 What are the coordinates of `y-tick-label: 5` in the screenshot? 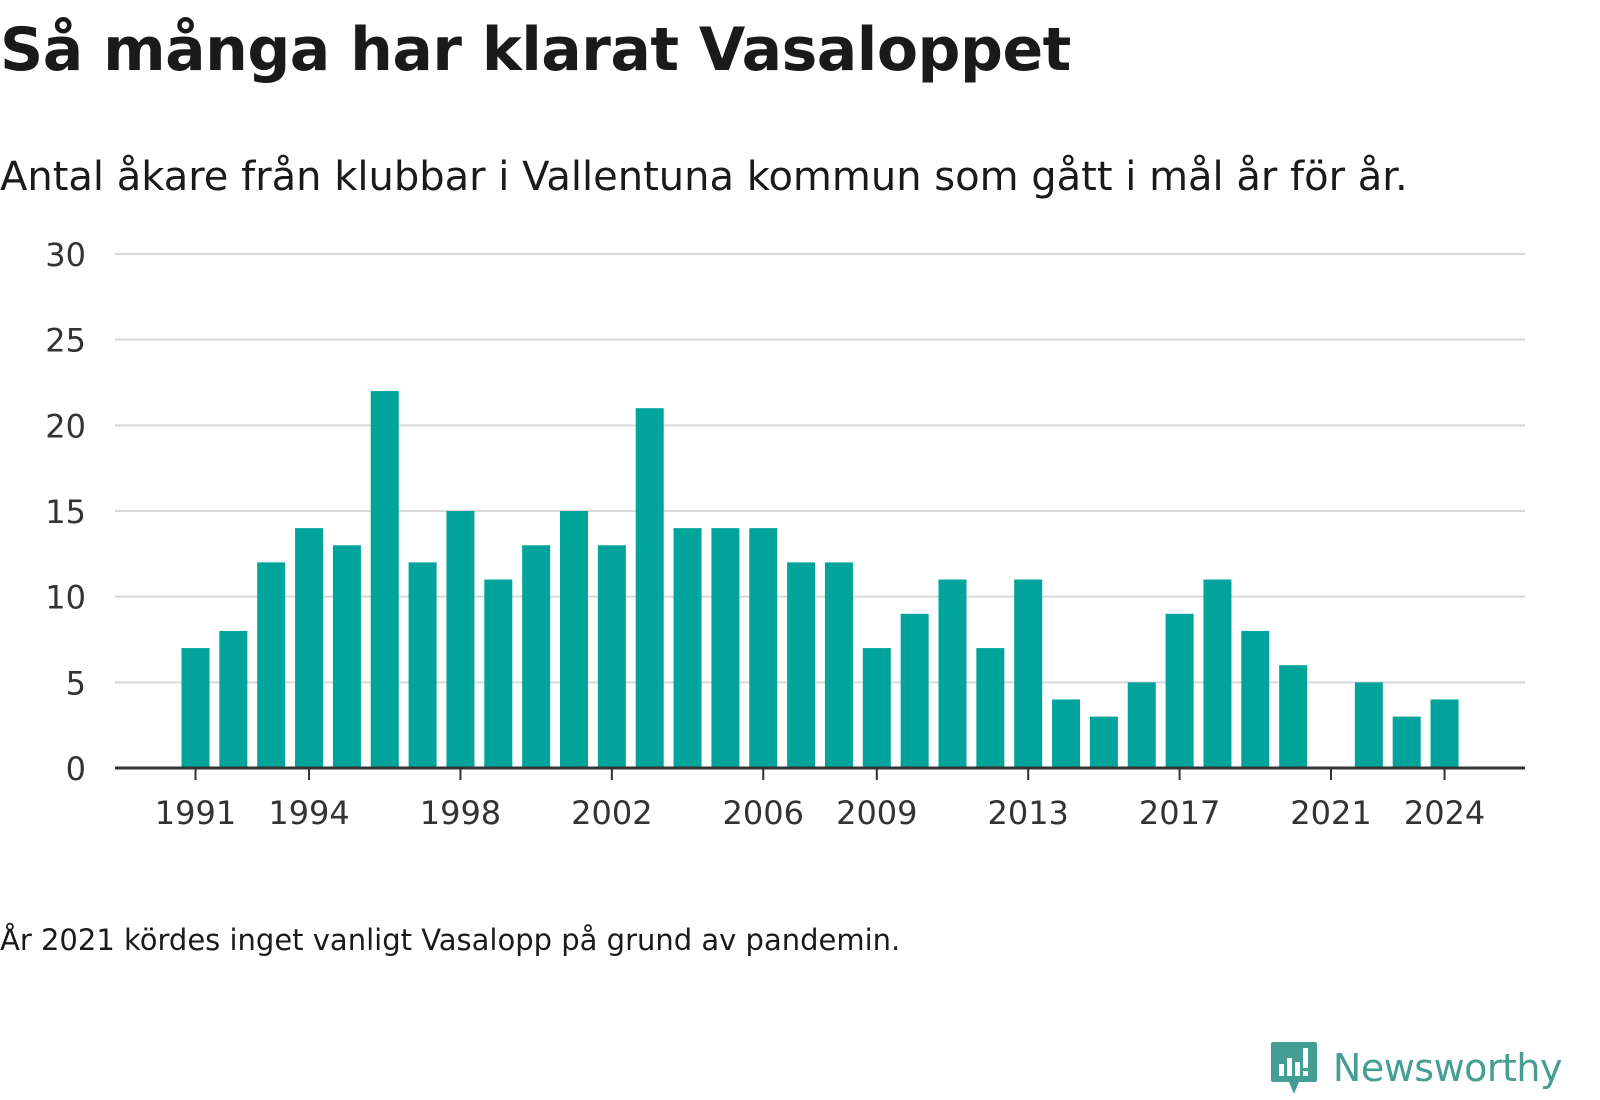 It's located at (76, 683).